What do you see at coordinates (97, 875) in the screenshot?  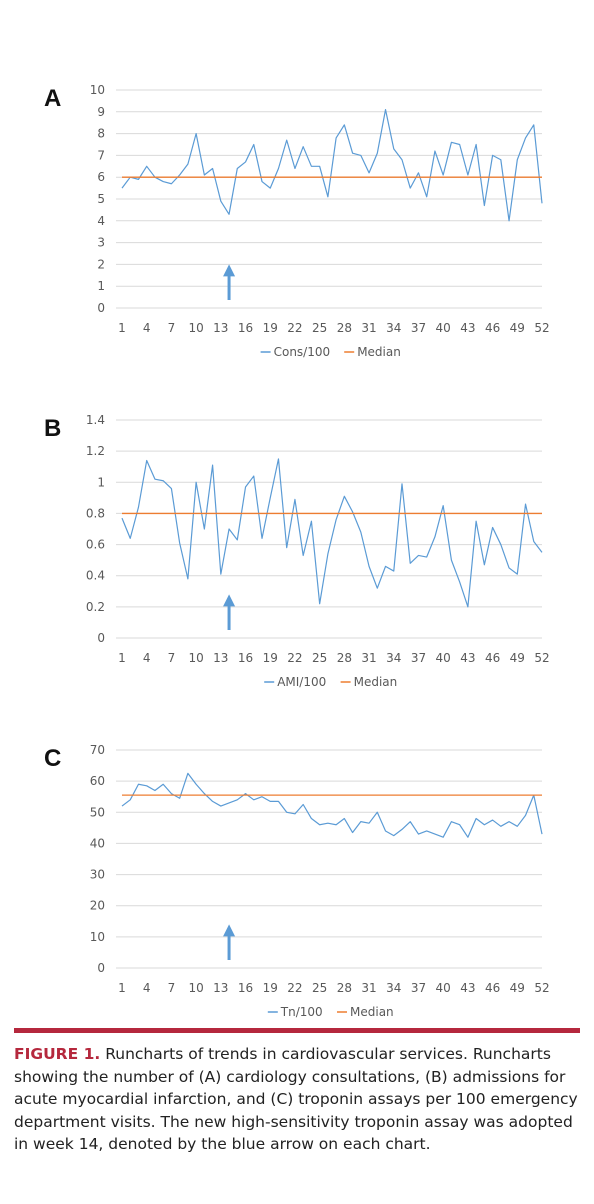 I see `y-tick-label: 30` at bounding box center [97, 875].